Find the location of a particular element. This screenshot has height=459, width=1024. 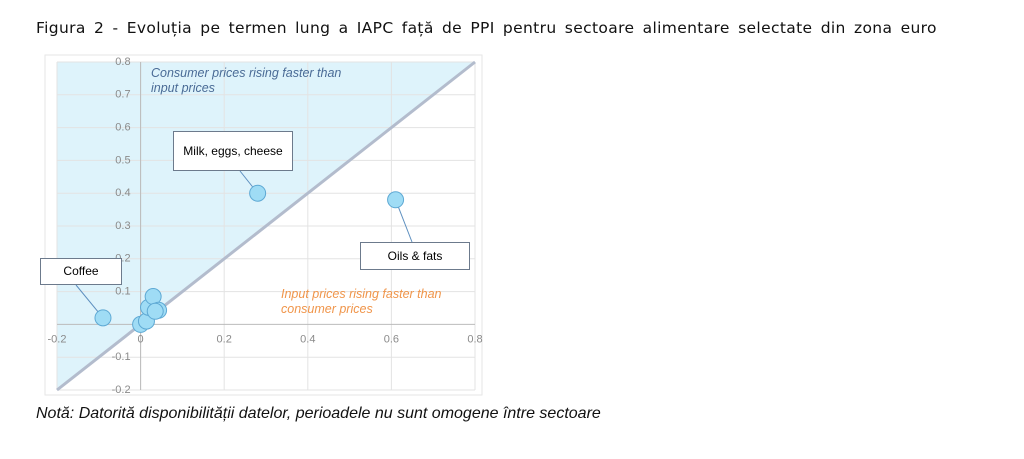

y-tick-label: 0.7 is located at coordinates (122, 95).